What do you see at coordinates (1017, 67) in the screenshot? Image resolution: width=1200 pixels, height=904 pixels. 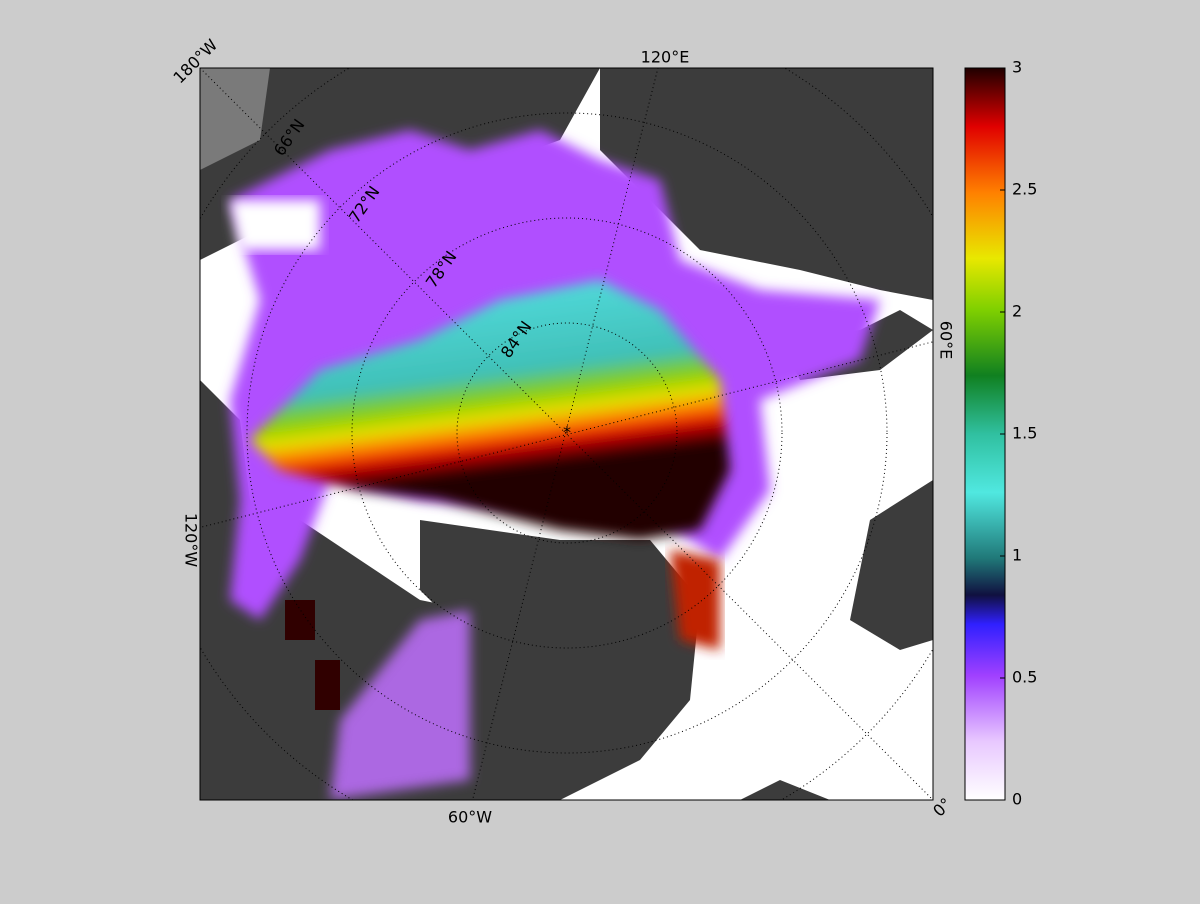 I see `colorbar-tick-label: 3` at bounding box center [1017, 67].